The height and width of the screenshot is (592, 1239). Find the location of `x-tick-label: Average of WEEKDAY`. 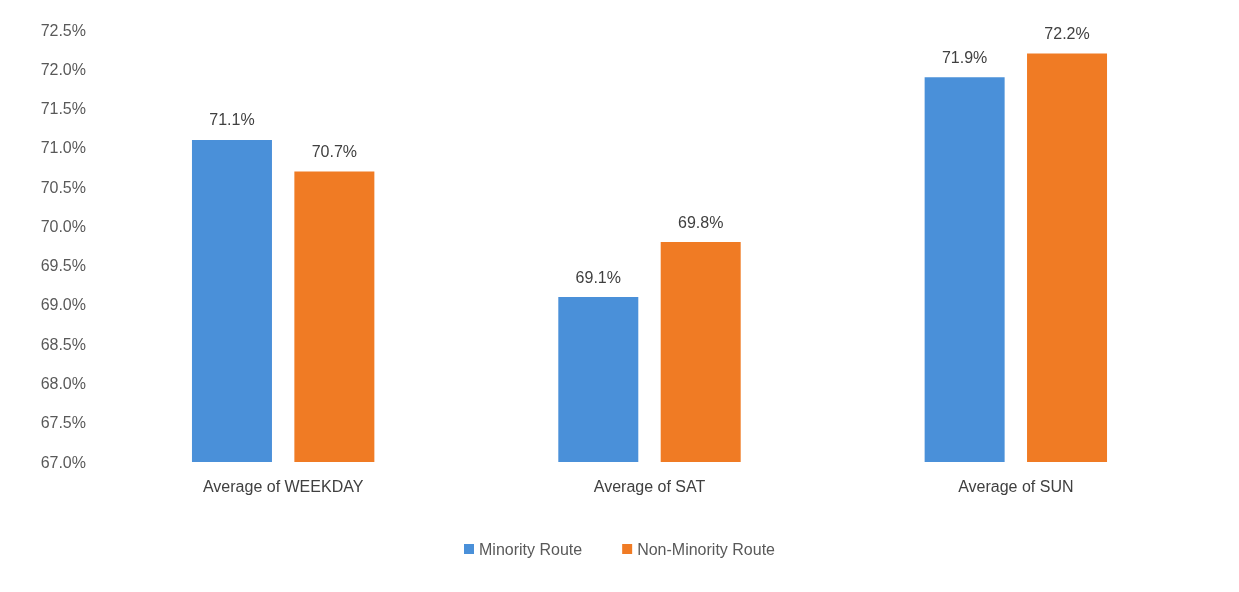

x-tick-label: Average of WEEKDAY is located at coordinates (283, 486).